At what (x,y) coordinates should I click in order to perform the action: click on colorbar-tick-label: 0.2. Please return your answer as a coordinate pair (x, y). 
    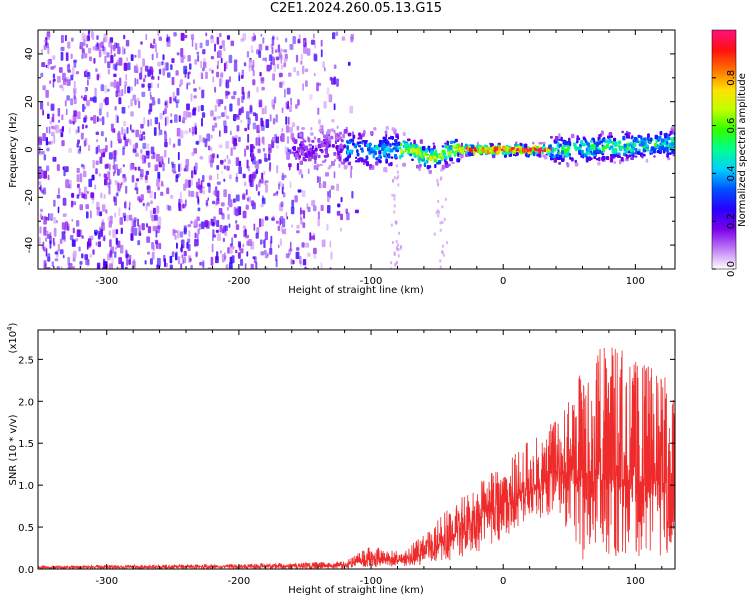
    Looking at the image, I should click on (731, 221).